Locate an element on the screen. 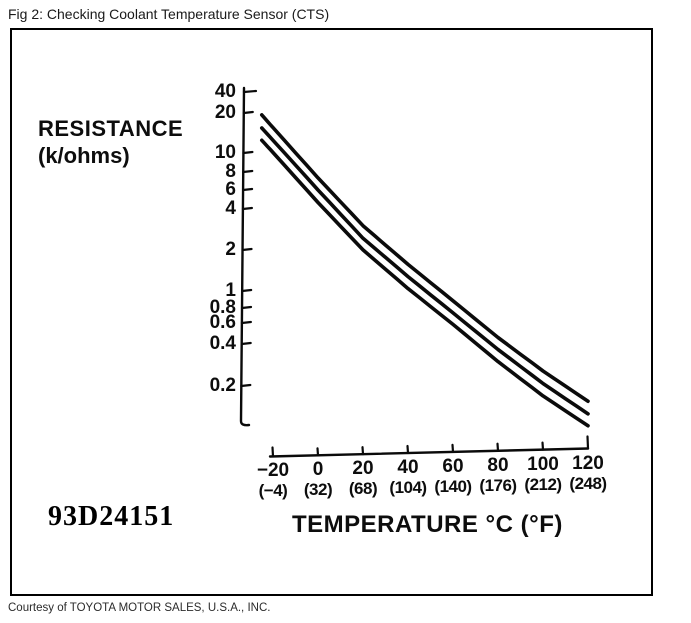 The width and height of the screenshot is (691, 623). x-tick-label-fahrenheit: (32) is located at coordinates (318, 489).